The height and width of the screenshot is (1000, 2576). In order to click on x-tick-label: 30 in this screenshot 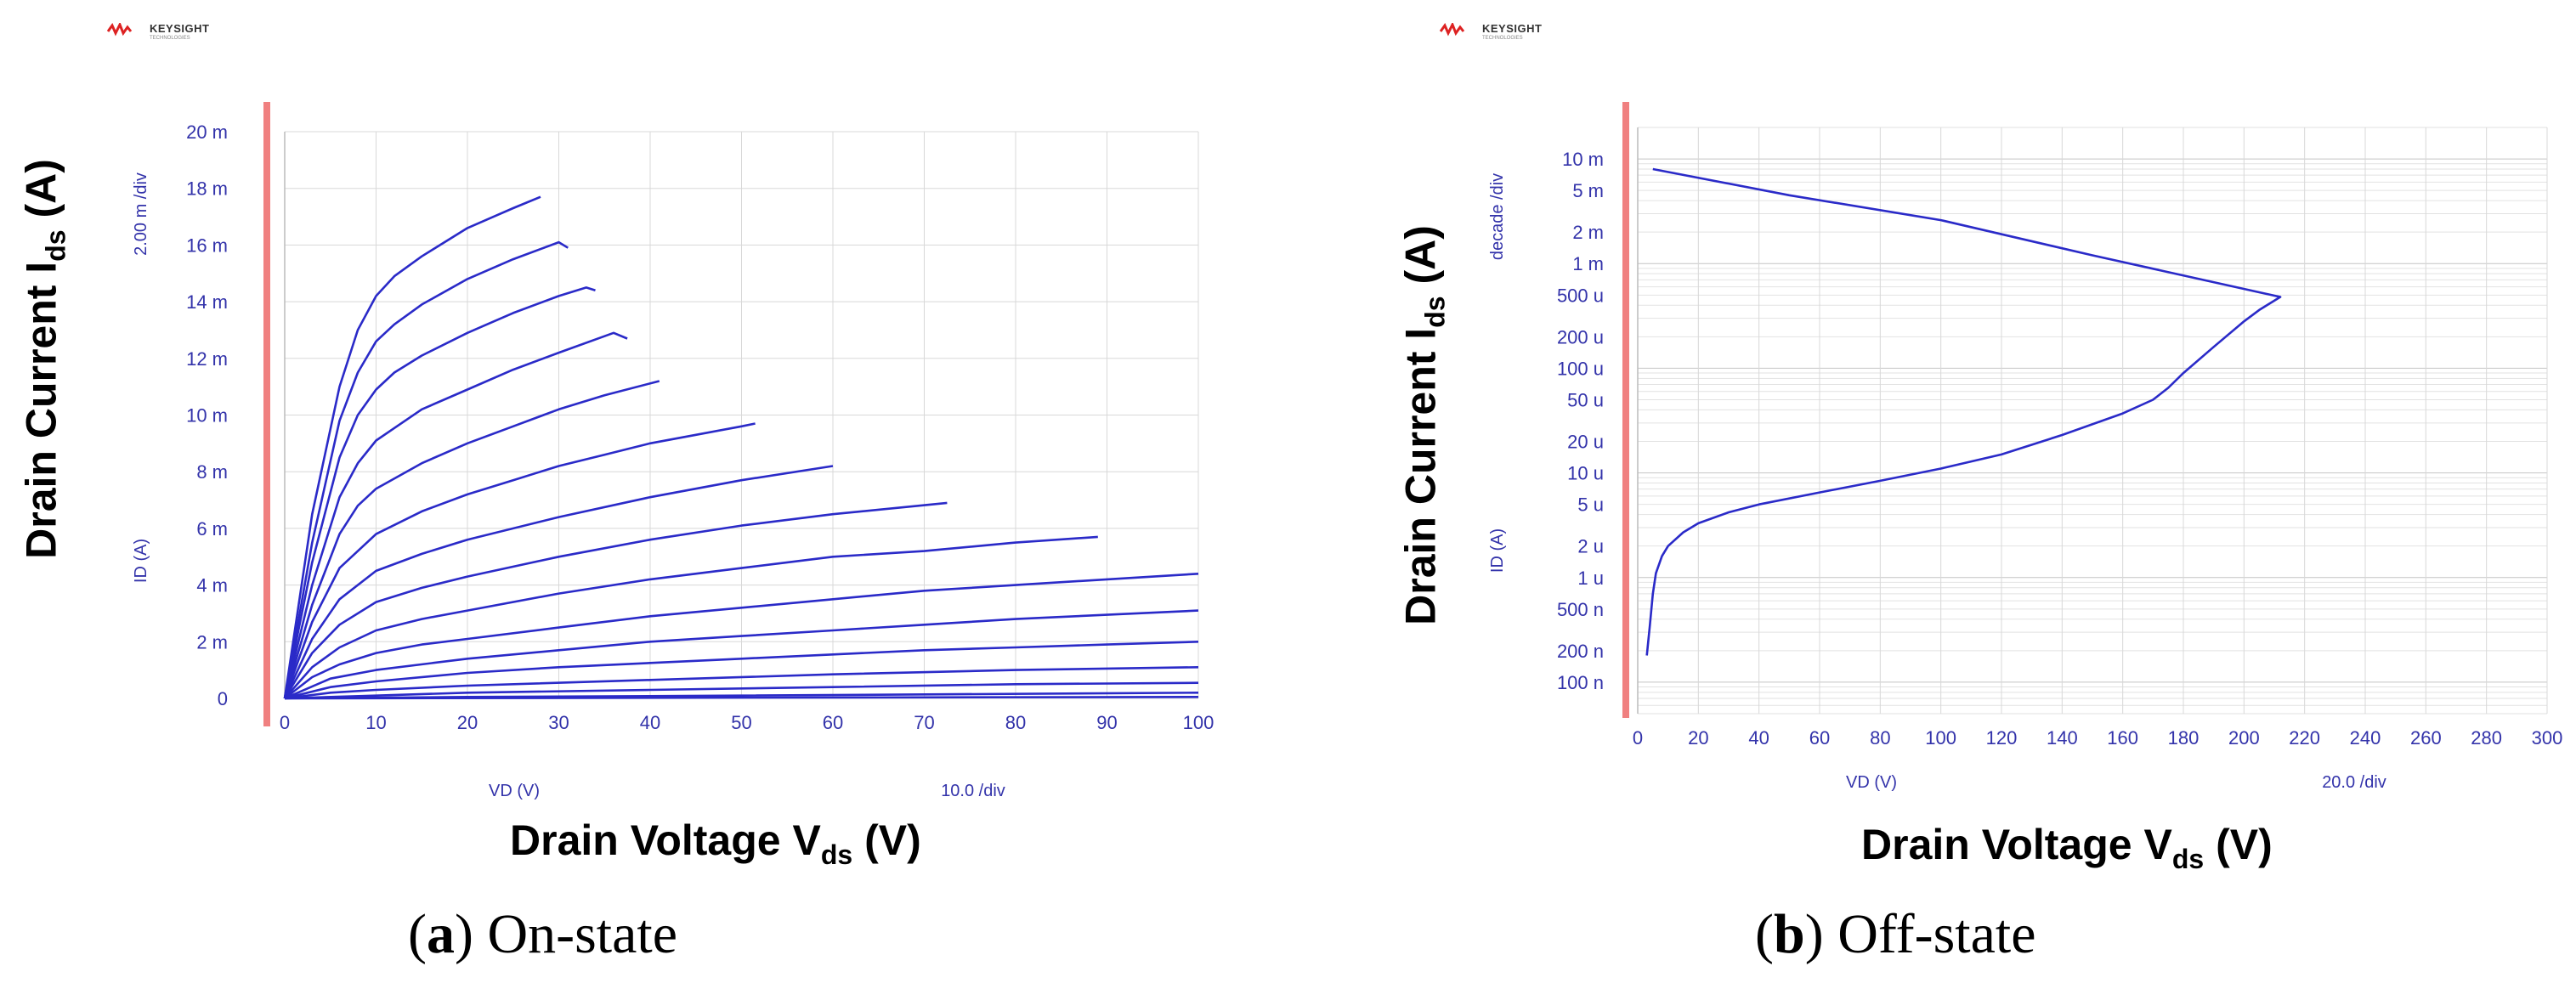, I will do `click(558, 722)`.